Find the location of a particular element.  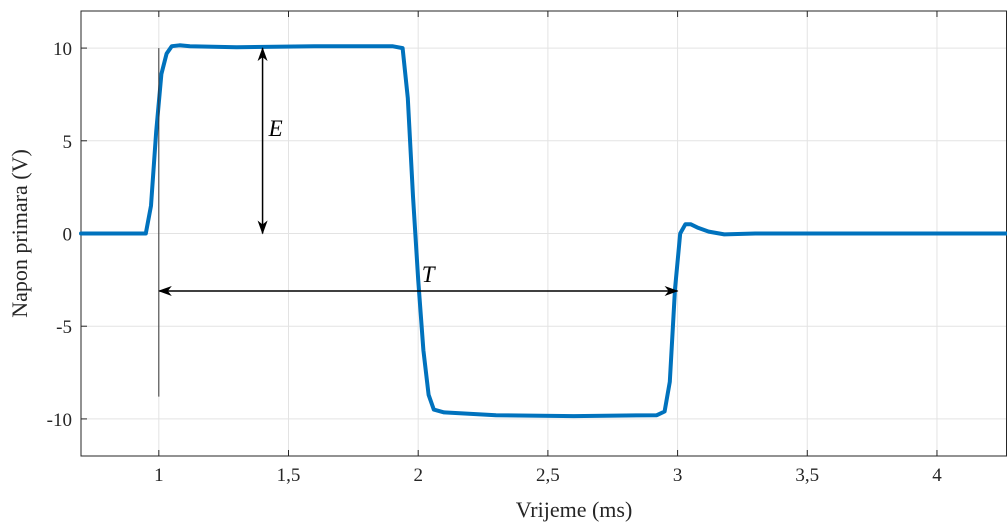

y-tick-label: 10 is located at coordinates (62, 49).